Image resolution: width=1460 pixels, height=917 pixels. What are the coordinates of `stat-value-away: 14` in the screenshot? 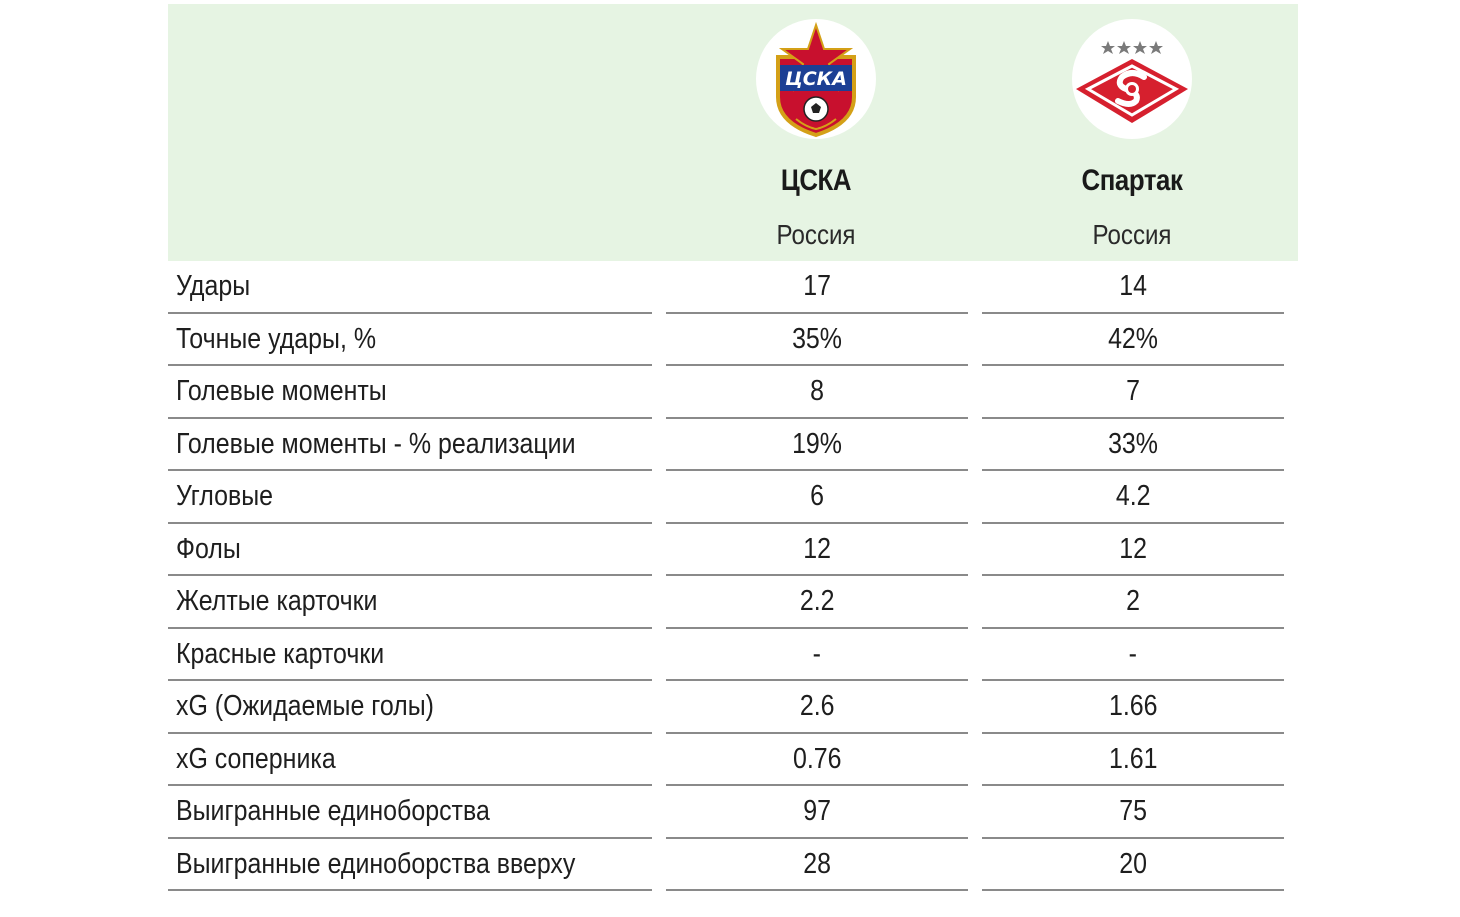 It's located at (1133, 286).